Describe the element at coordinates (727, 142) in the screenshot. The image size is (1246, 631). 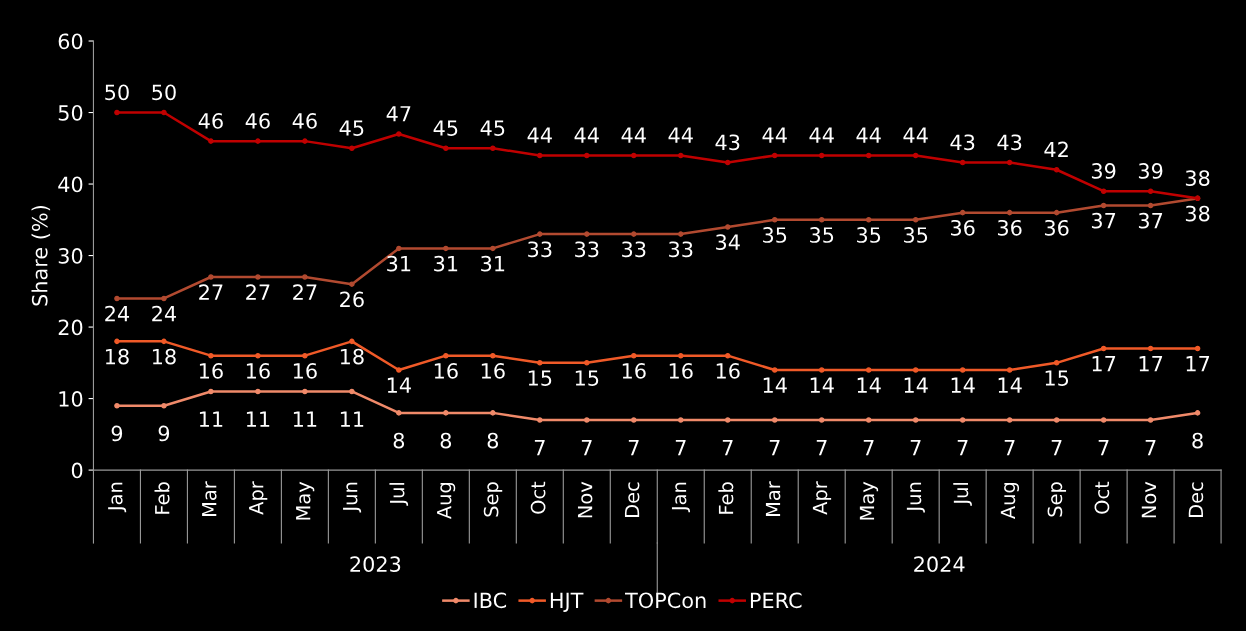
I see `data-label: 43` at that location.